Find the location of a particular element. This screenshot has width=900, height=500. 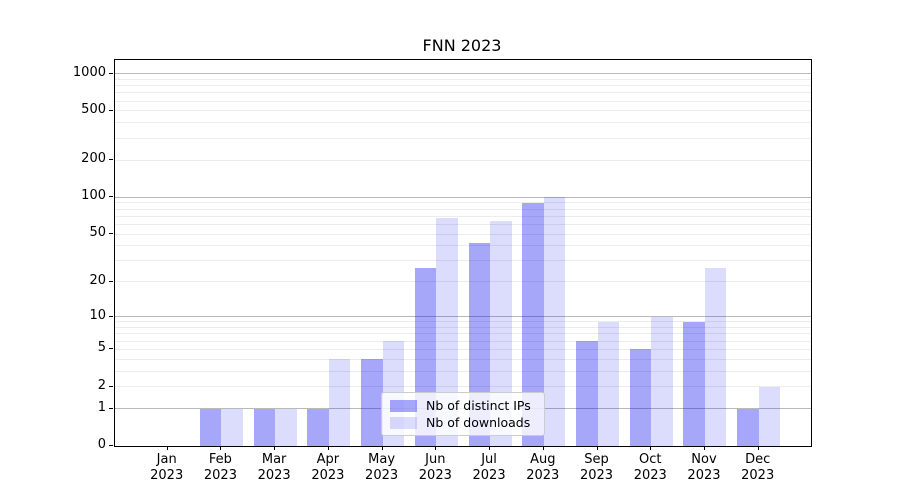

x-tick-month: Jun is located at coordinates (435, 459).